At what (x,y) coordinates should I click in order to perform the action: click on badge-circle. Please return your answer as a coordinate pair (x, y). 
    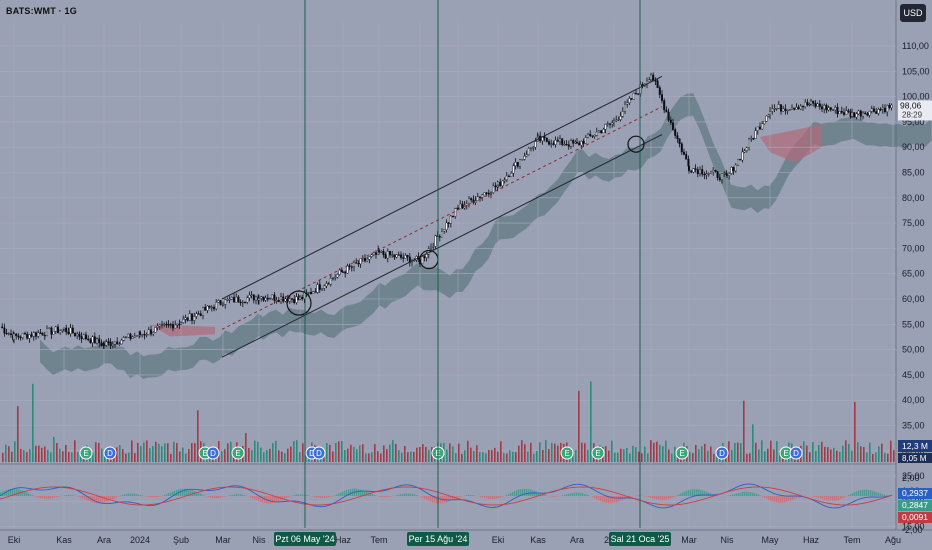
    Looking at the image, I should click on (110, 453).